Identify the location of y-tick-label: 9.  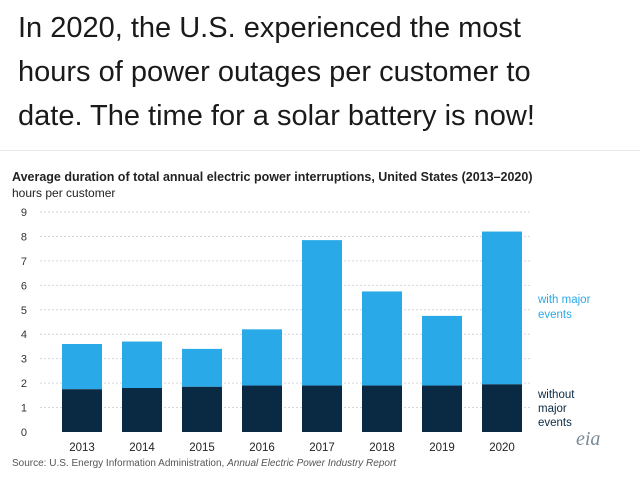
(24, 213).